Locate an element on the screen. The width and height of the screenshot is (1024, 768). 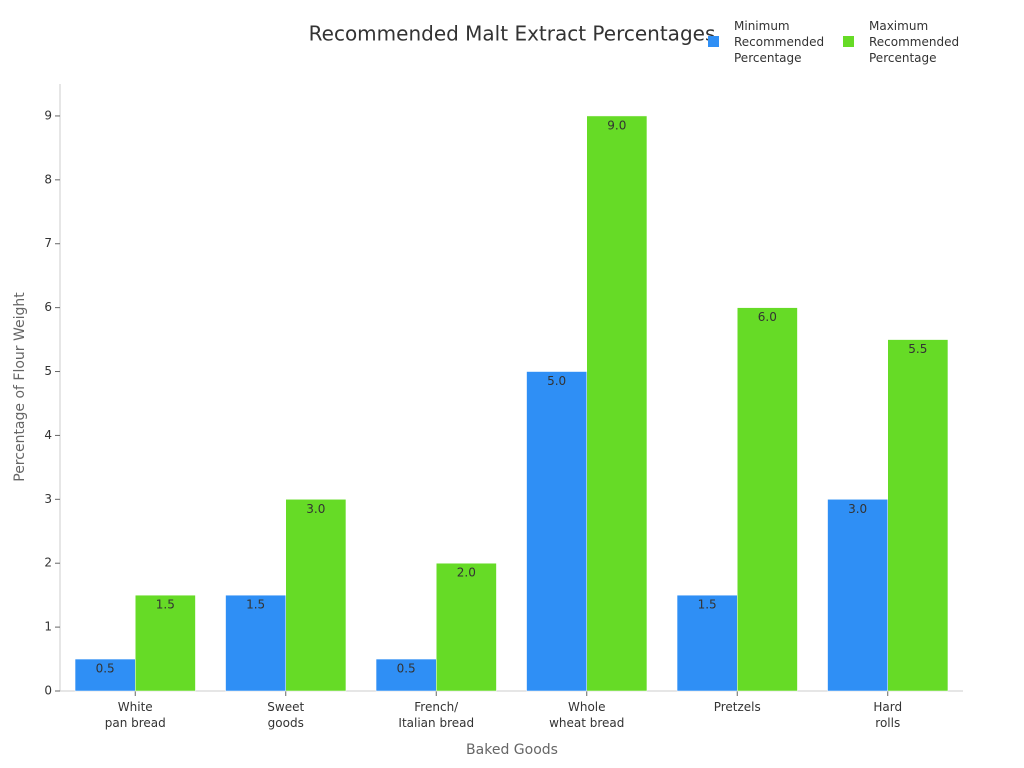
y-tick-label: 6 is located at coordinates (48, 307).